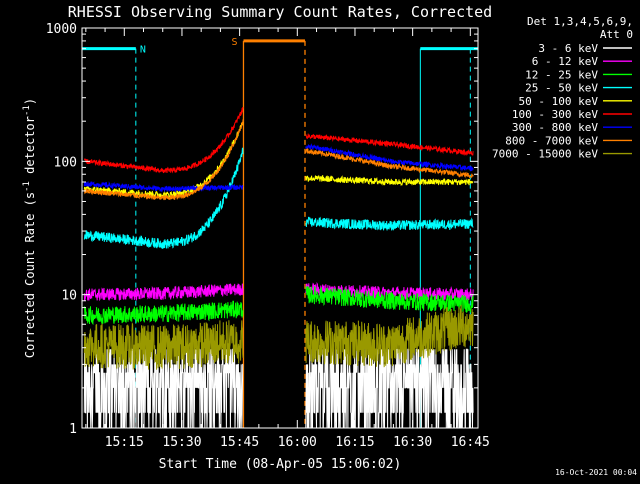  I want to click on x-tick-label: 15:45, so click(239, 442).